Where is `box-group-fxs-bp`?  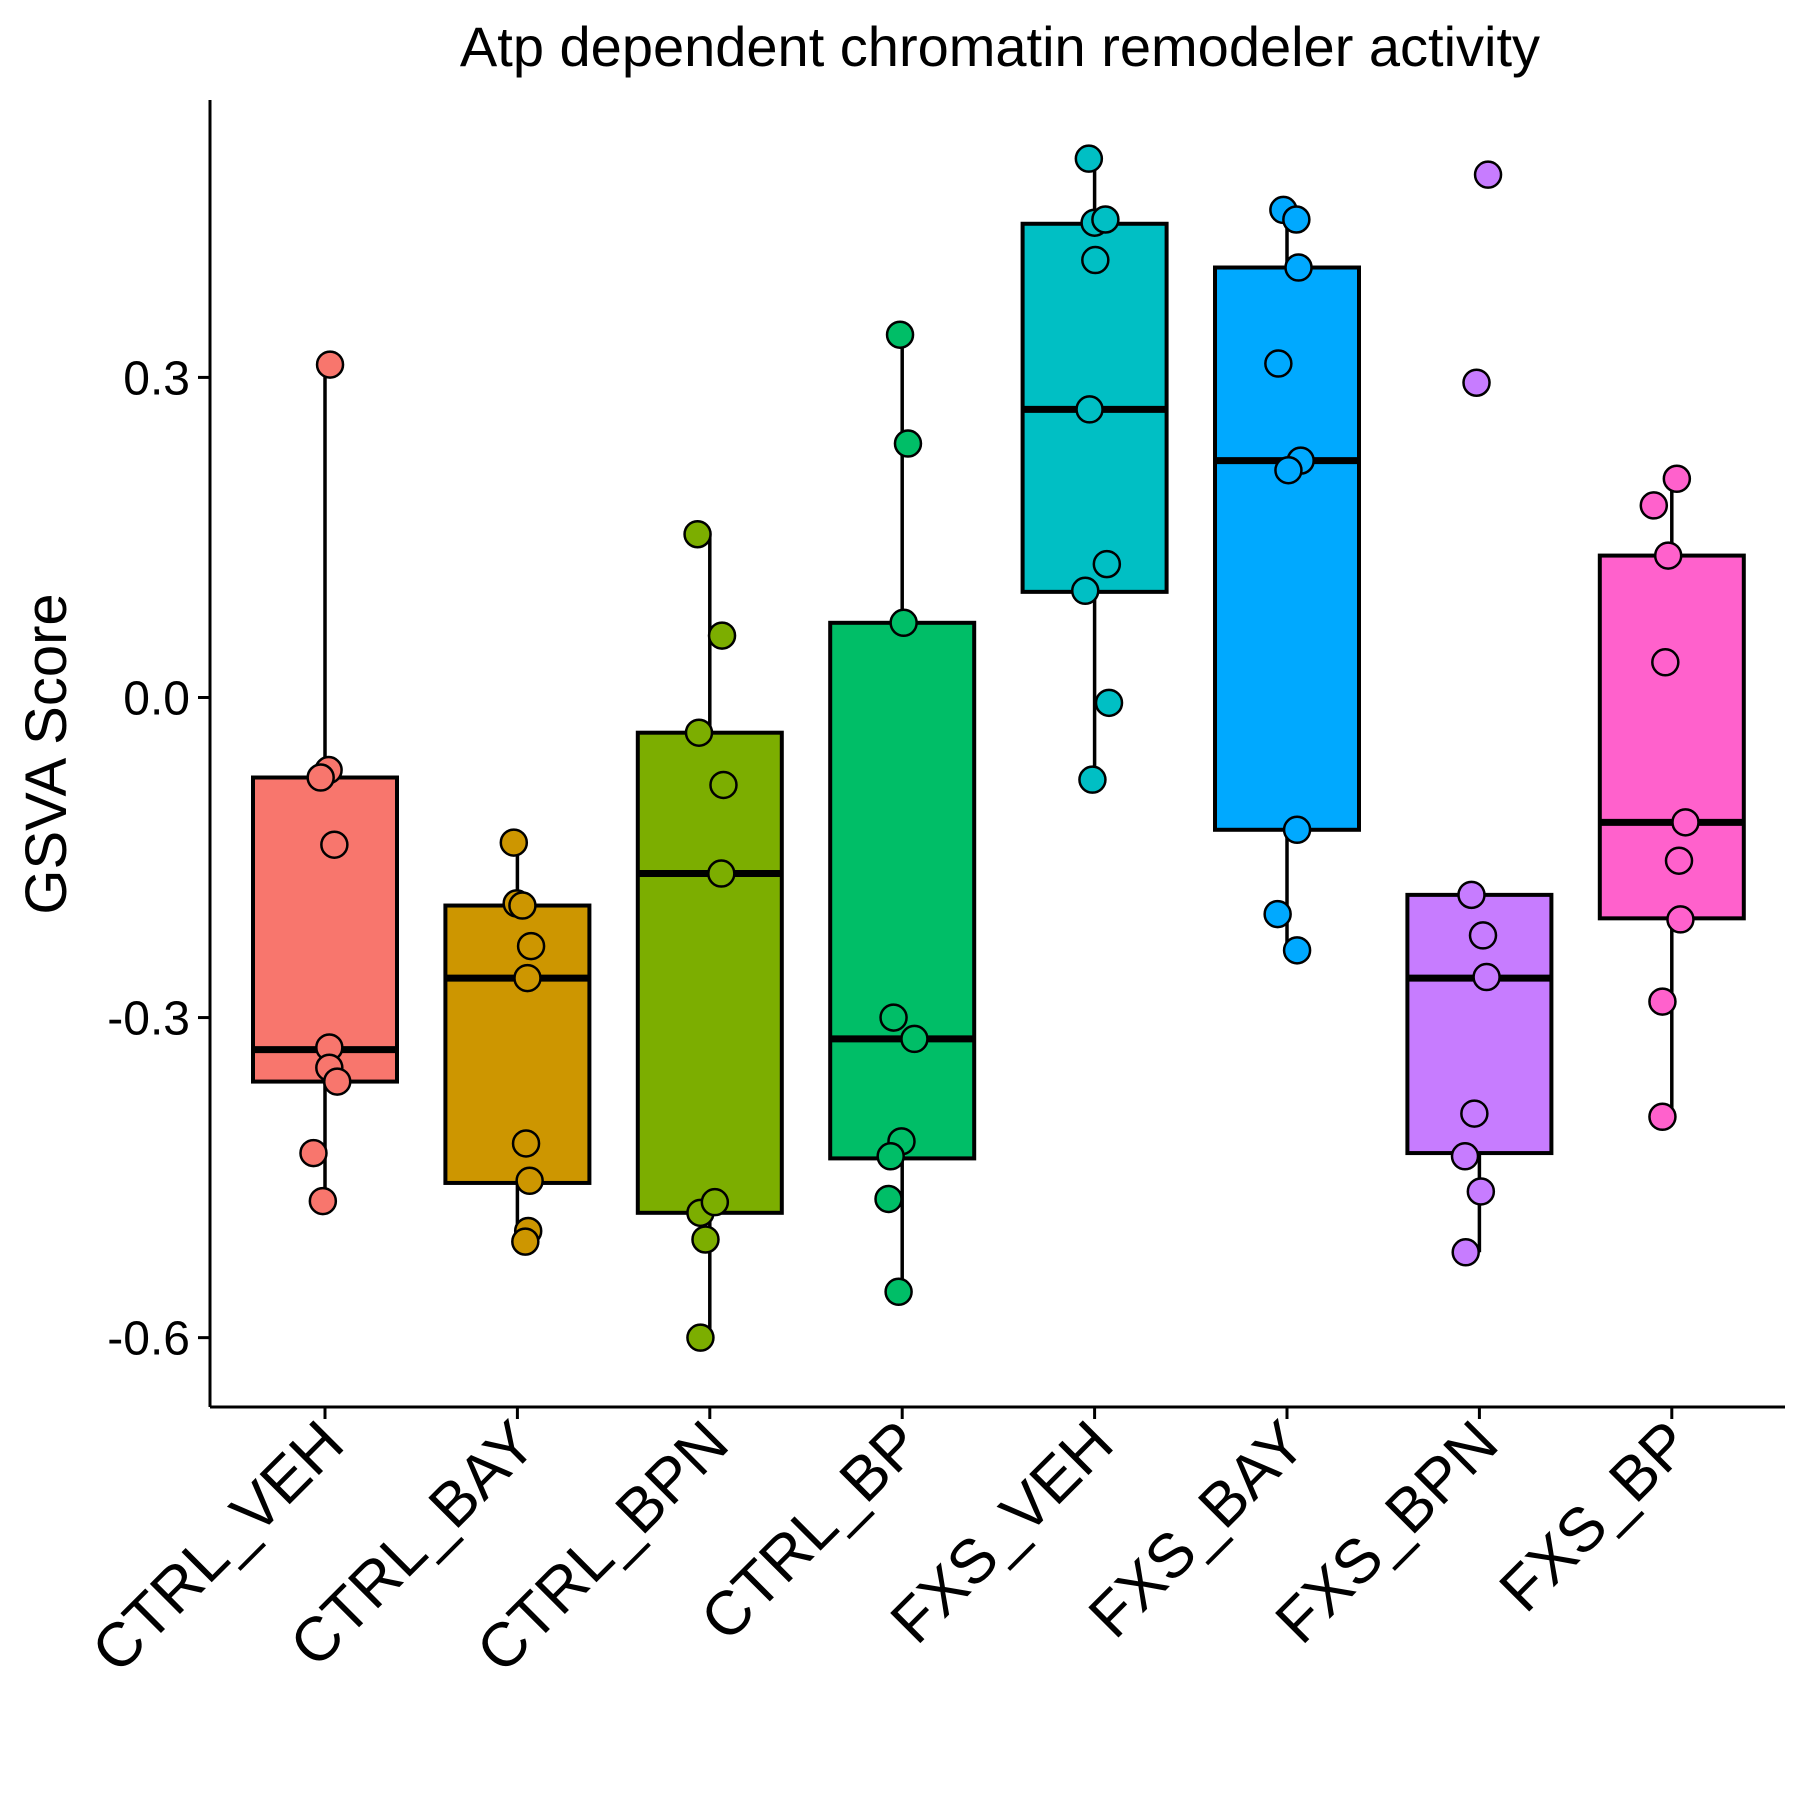 box-group-fxs-bp is located at coordinates (1671, 798).